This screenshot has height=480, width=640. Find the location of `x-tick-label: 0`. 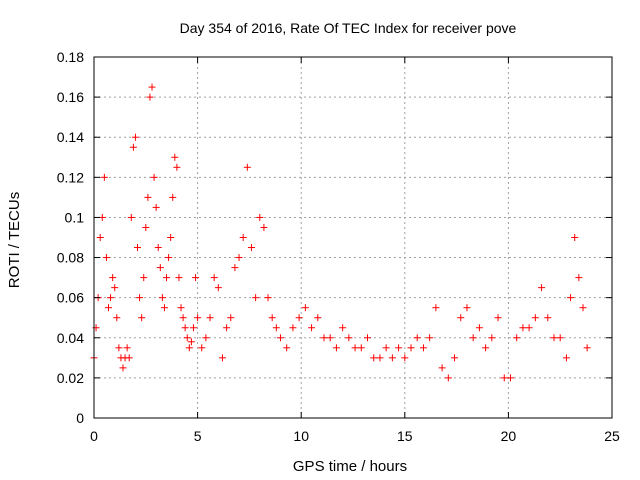

x-tick-label: 0 is located at coordinates (94, 436).